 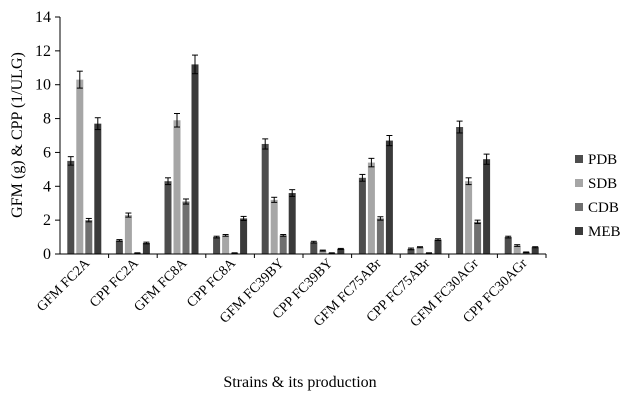 What do you see at coordinates (47, 220) in the screenshot?
I see `y-tick-label: 2` at bounding box center [47, 220].